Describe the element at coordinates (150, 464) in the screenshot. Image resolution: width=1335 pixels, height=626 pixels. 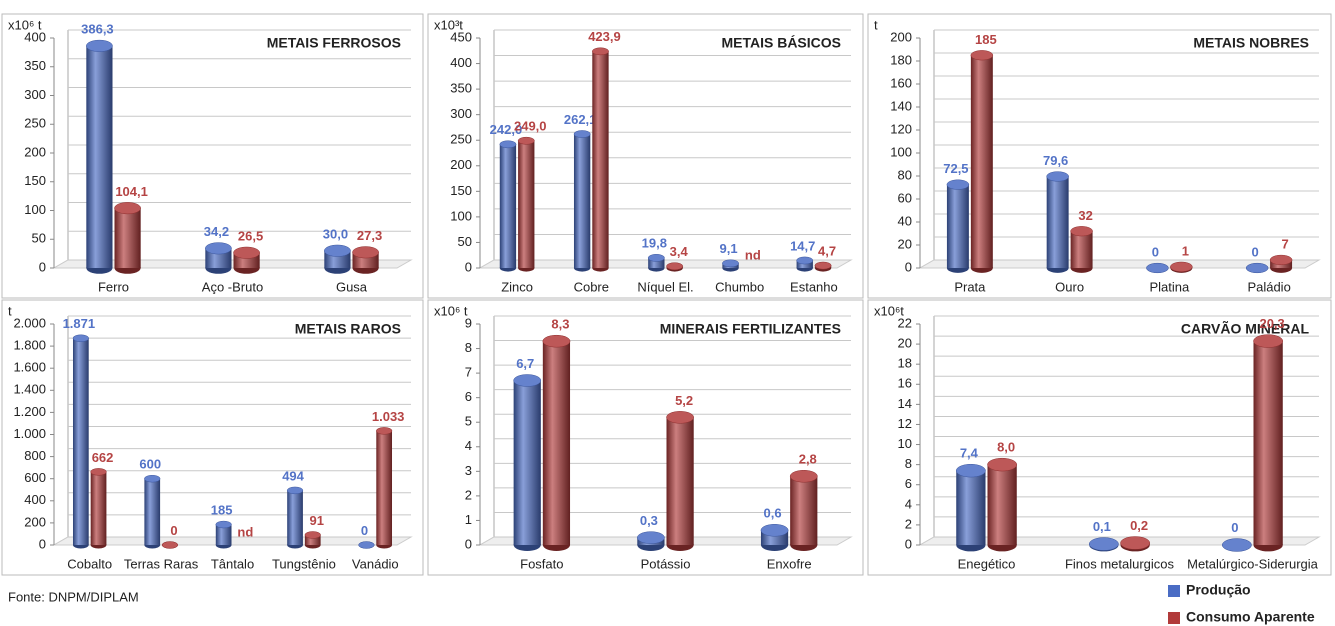
I see `value-label: 600` at that location.